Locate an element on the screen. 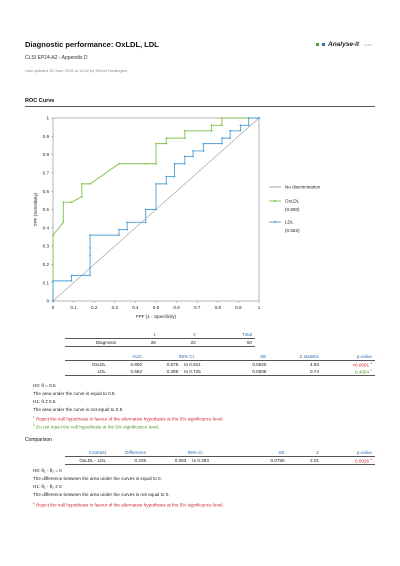 The height and width of the screenshot is (566, 400). x-tick-label: 1 is located at coordinates (259, 307).